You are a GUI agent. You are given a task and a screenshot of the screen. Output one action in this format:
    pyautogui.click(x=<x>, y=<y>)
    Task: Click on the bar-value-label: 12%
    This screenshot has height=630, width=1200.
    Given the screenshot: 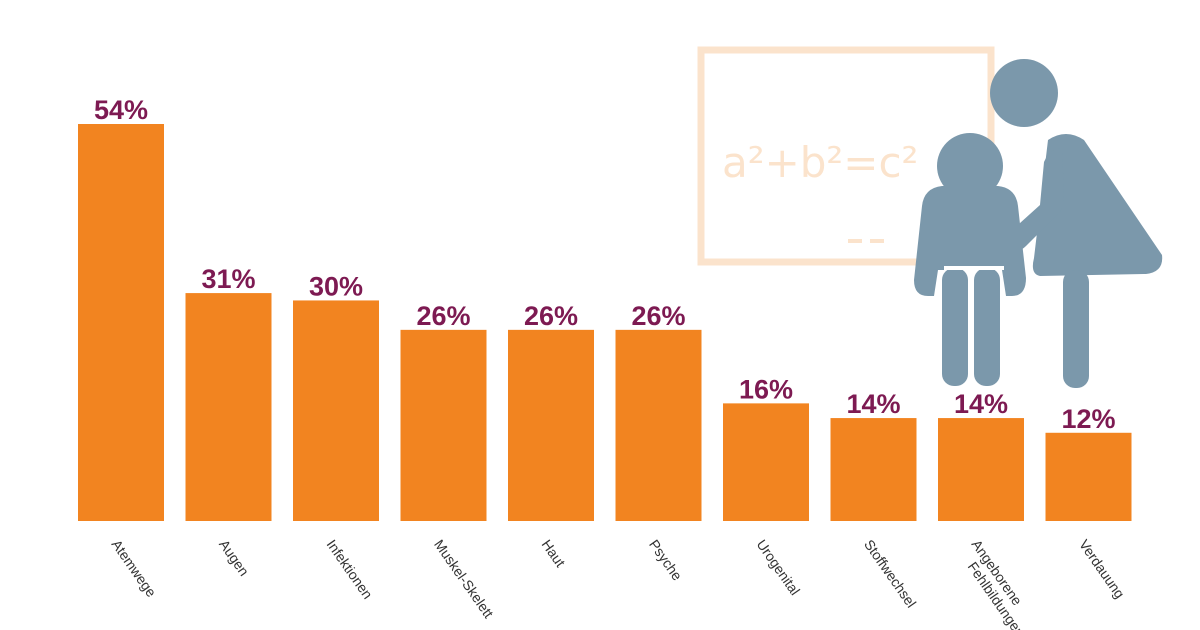 What is the action you would take?
    pyautogui.click(x=1088, y=419)
    